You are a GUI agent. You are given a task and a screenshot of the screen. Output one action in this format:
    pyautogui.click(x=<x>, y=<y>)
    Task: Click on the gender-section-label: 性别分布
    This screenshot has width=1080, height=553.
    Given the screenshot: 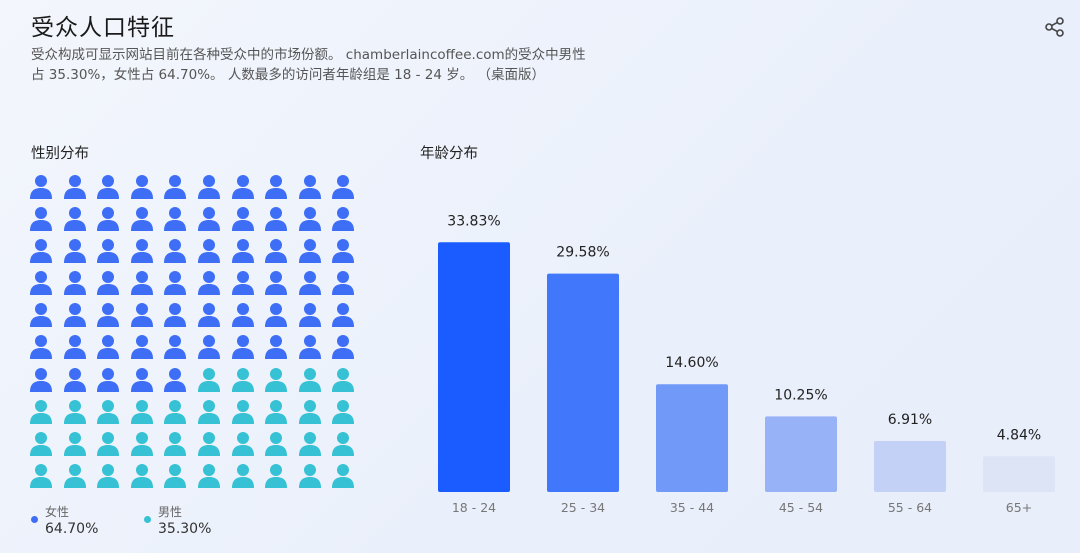 What is the action you would take?
    pyautogui.click(x=60, y=154)
    